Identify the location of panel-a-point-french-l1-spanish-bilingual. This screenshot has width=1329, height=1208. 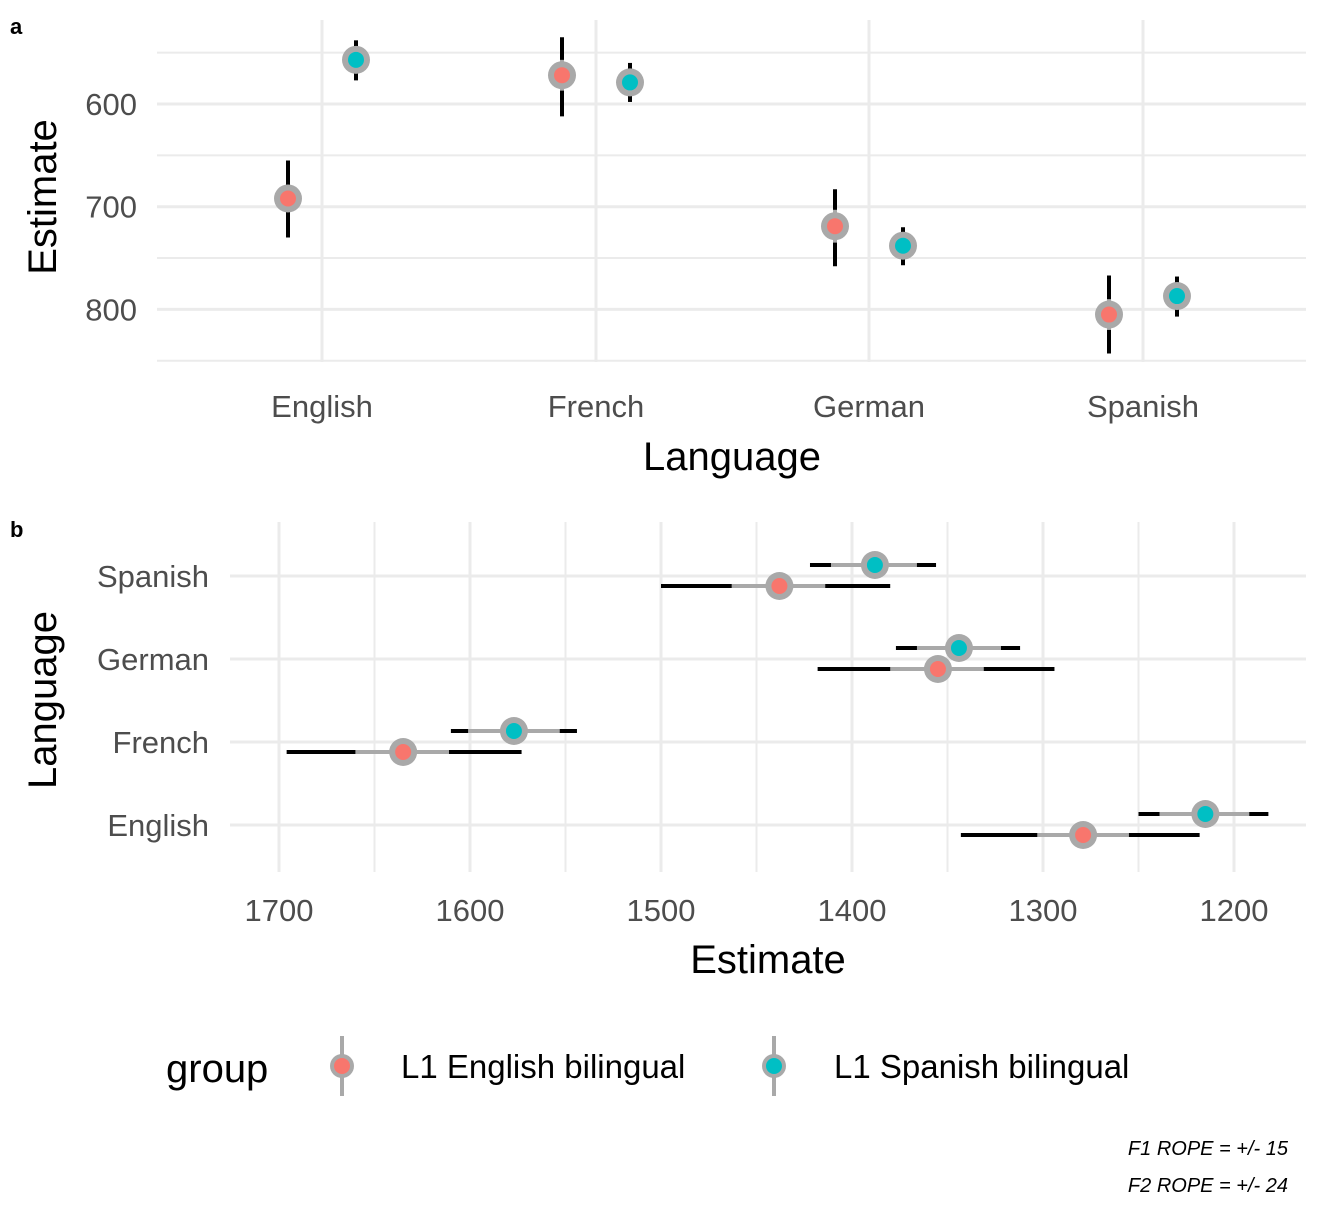
(630, 82).